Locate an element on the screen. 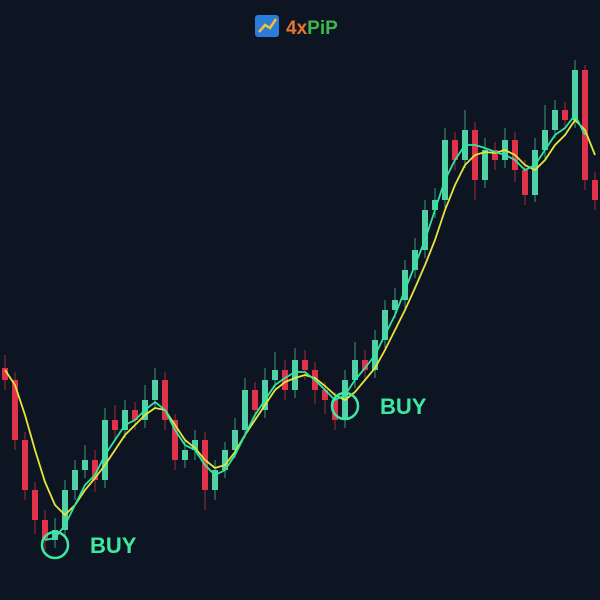  logo-icon-arrow is located at coordinates (268, 25).